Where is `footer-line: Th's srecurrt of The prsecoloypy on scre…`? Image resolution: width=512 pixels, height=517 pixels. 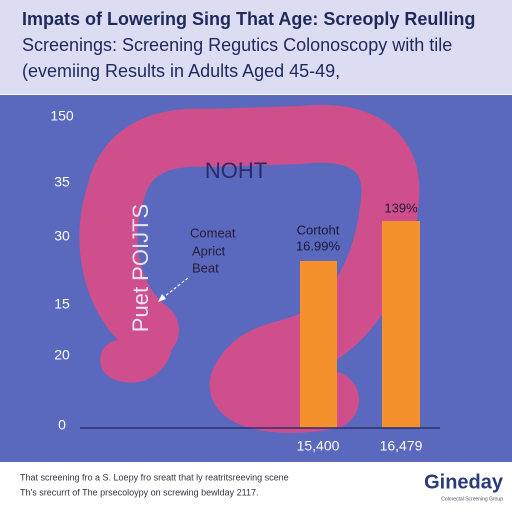
footer-line: Th's srecurrt of The prsecoloypy on scre… is located at coordinates (139, 492).